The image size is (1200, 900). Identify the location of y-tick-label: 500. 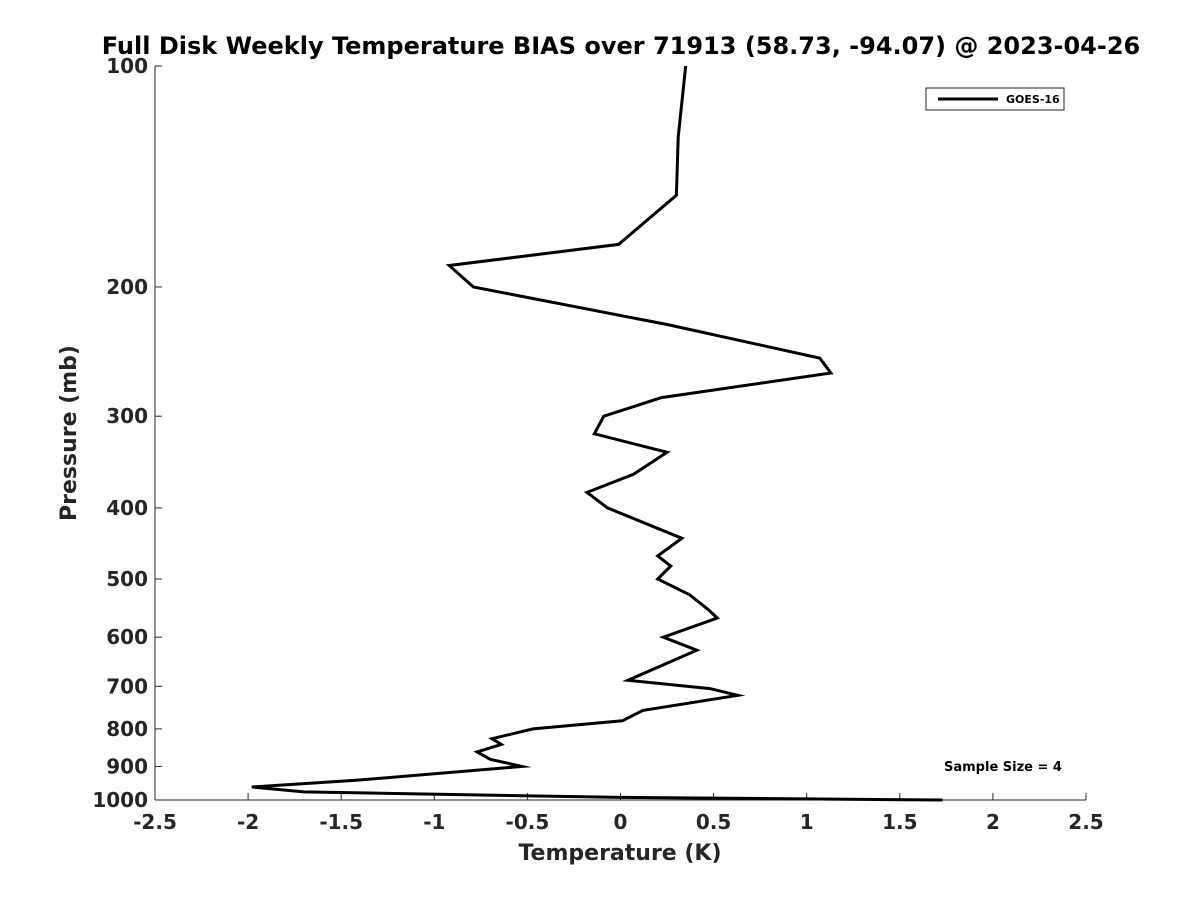
(127, 579).